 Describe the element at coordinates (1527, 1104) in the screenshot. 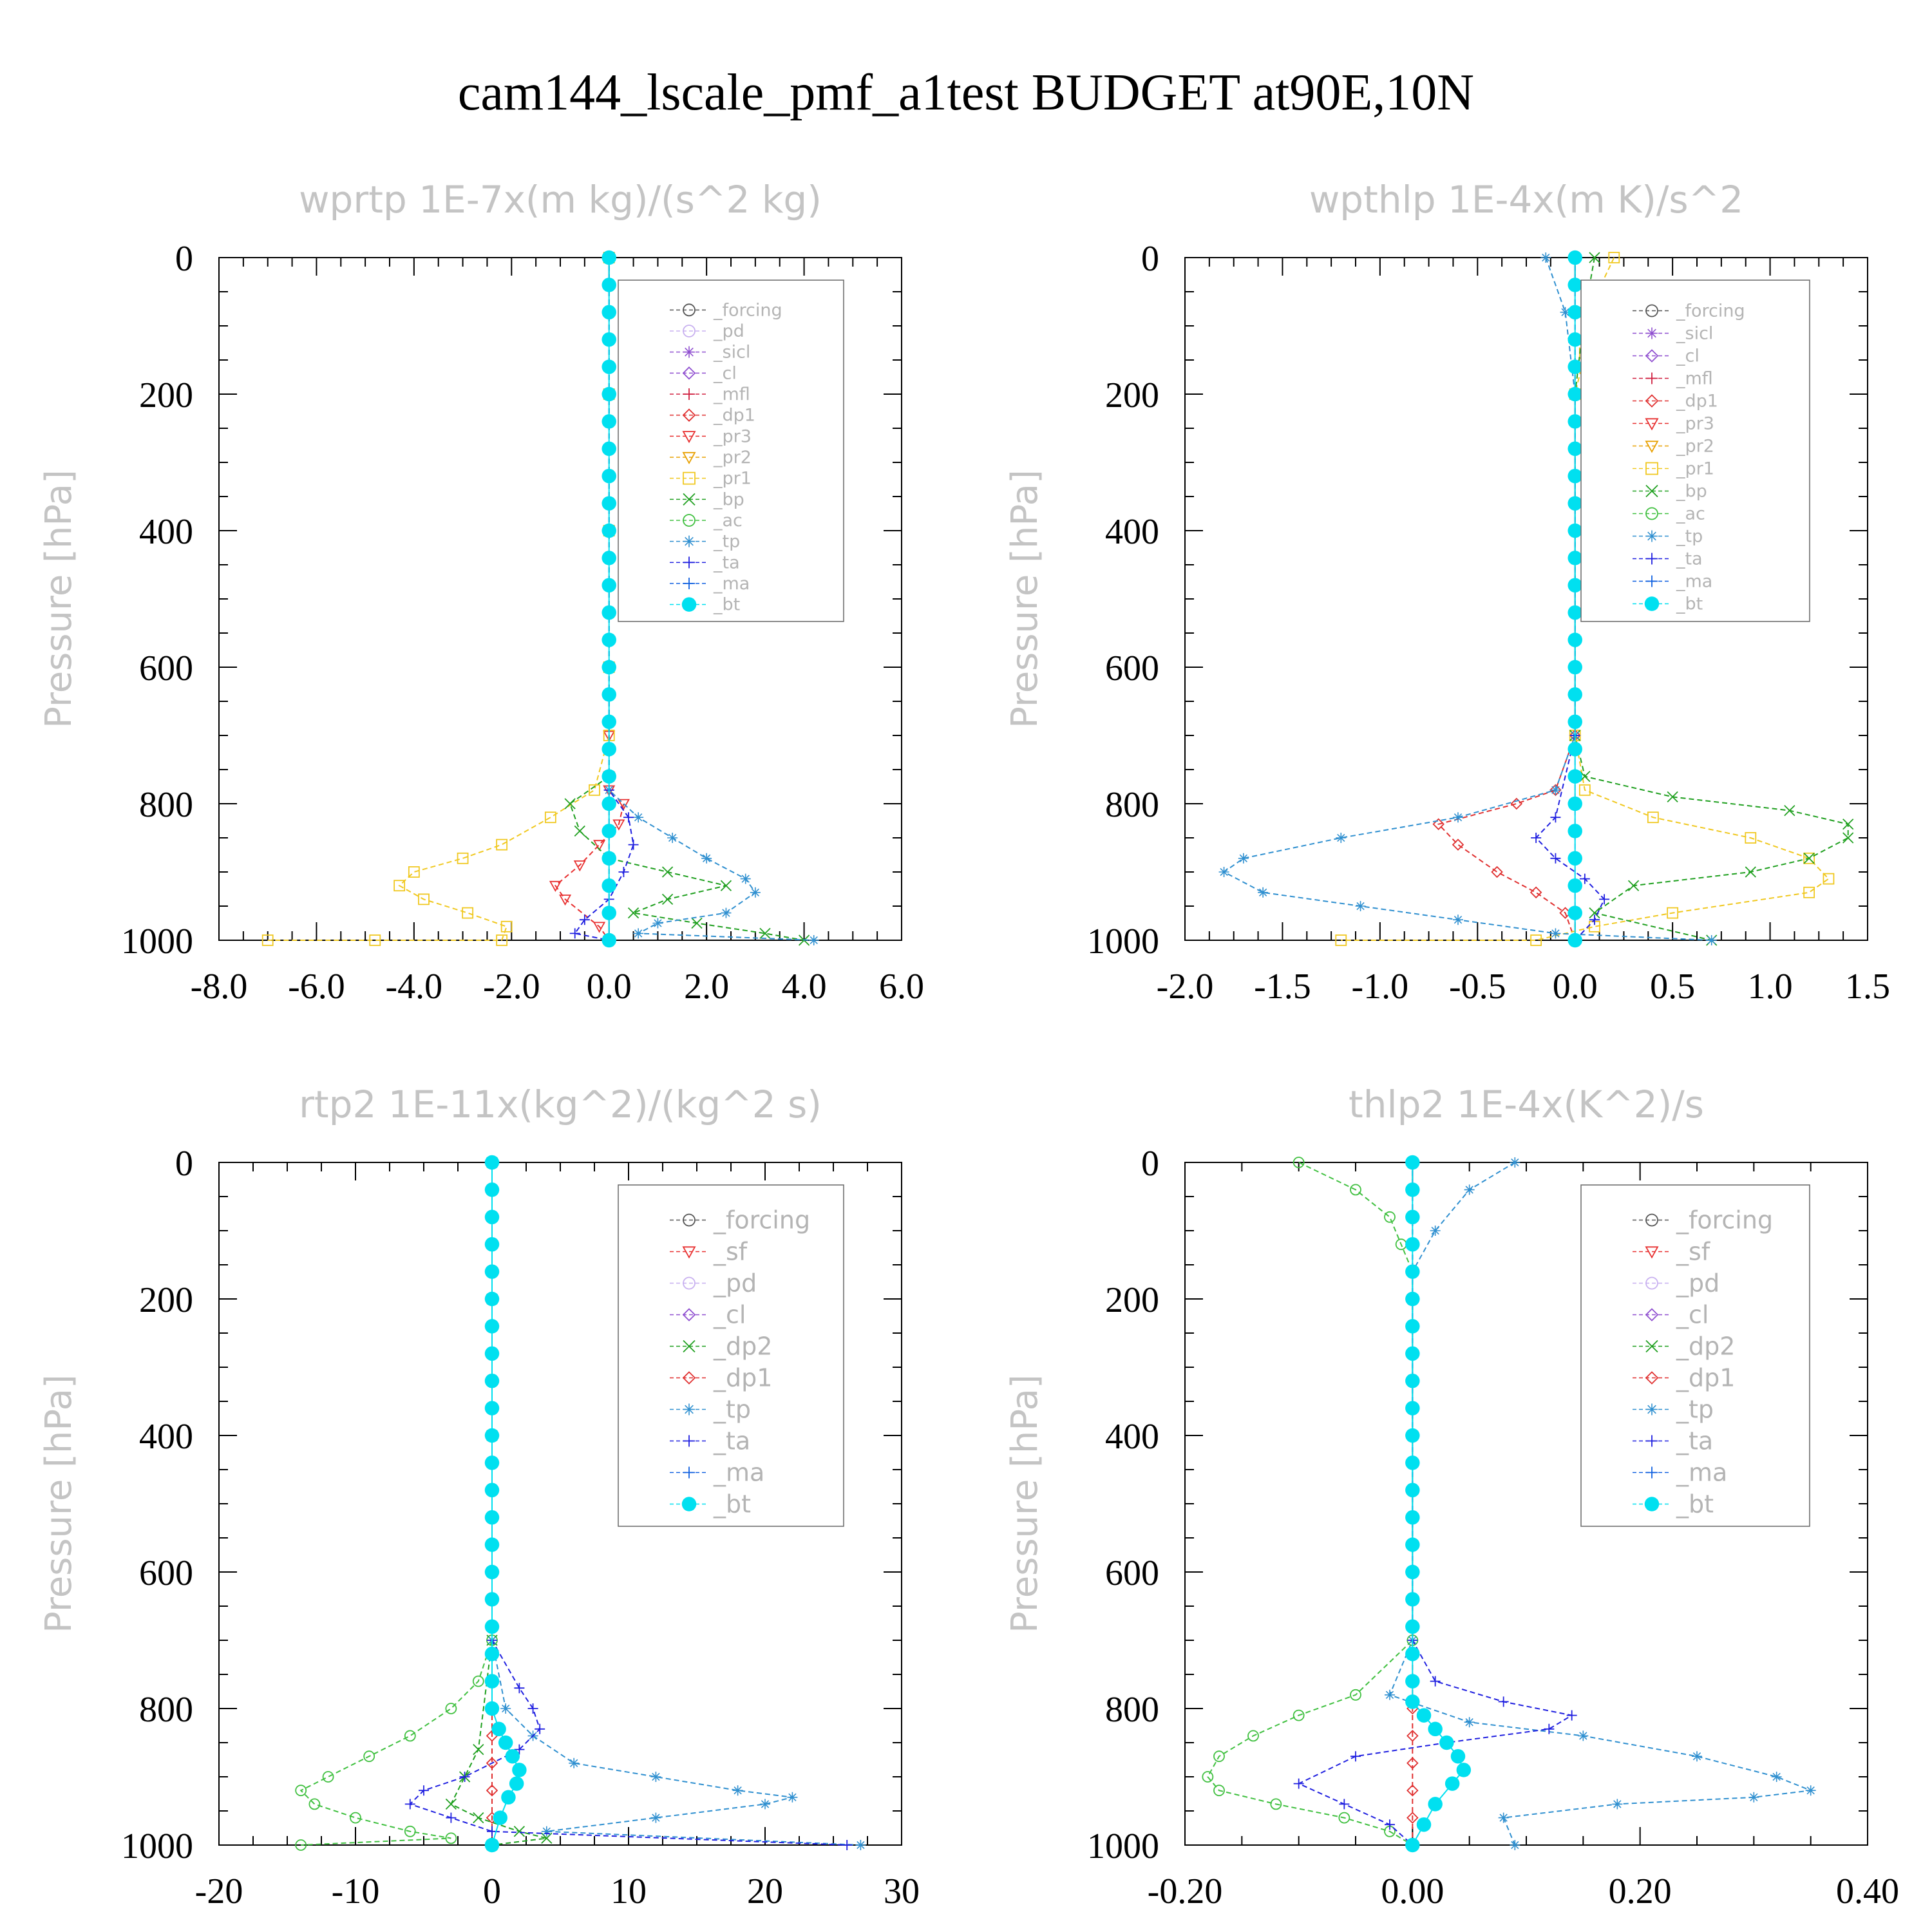

I see `panel-title: thlp2 1E-4x(K^2)/s` at that location.